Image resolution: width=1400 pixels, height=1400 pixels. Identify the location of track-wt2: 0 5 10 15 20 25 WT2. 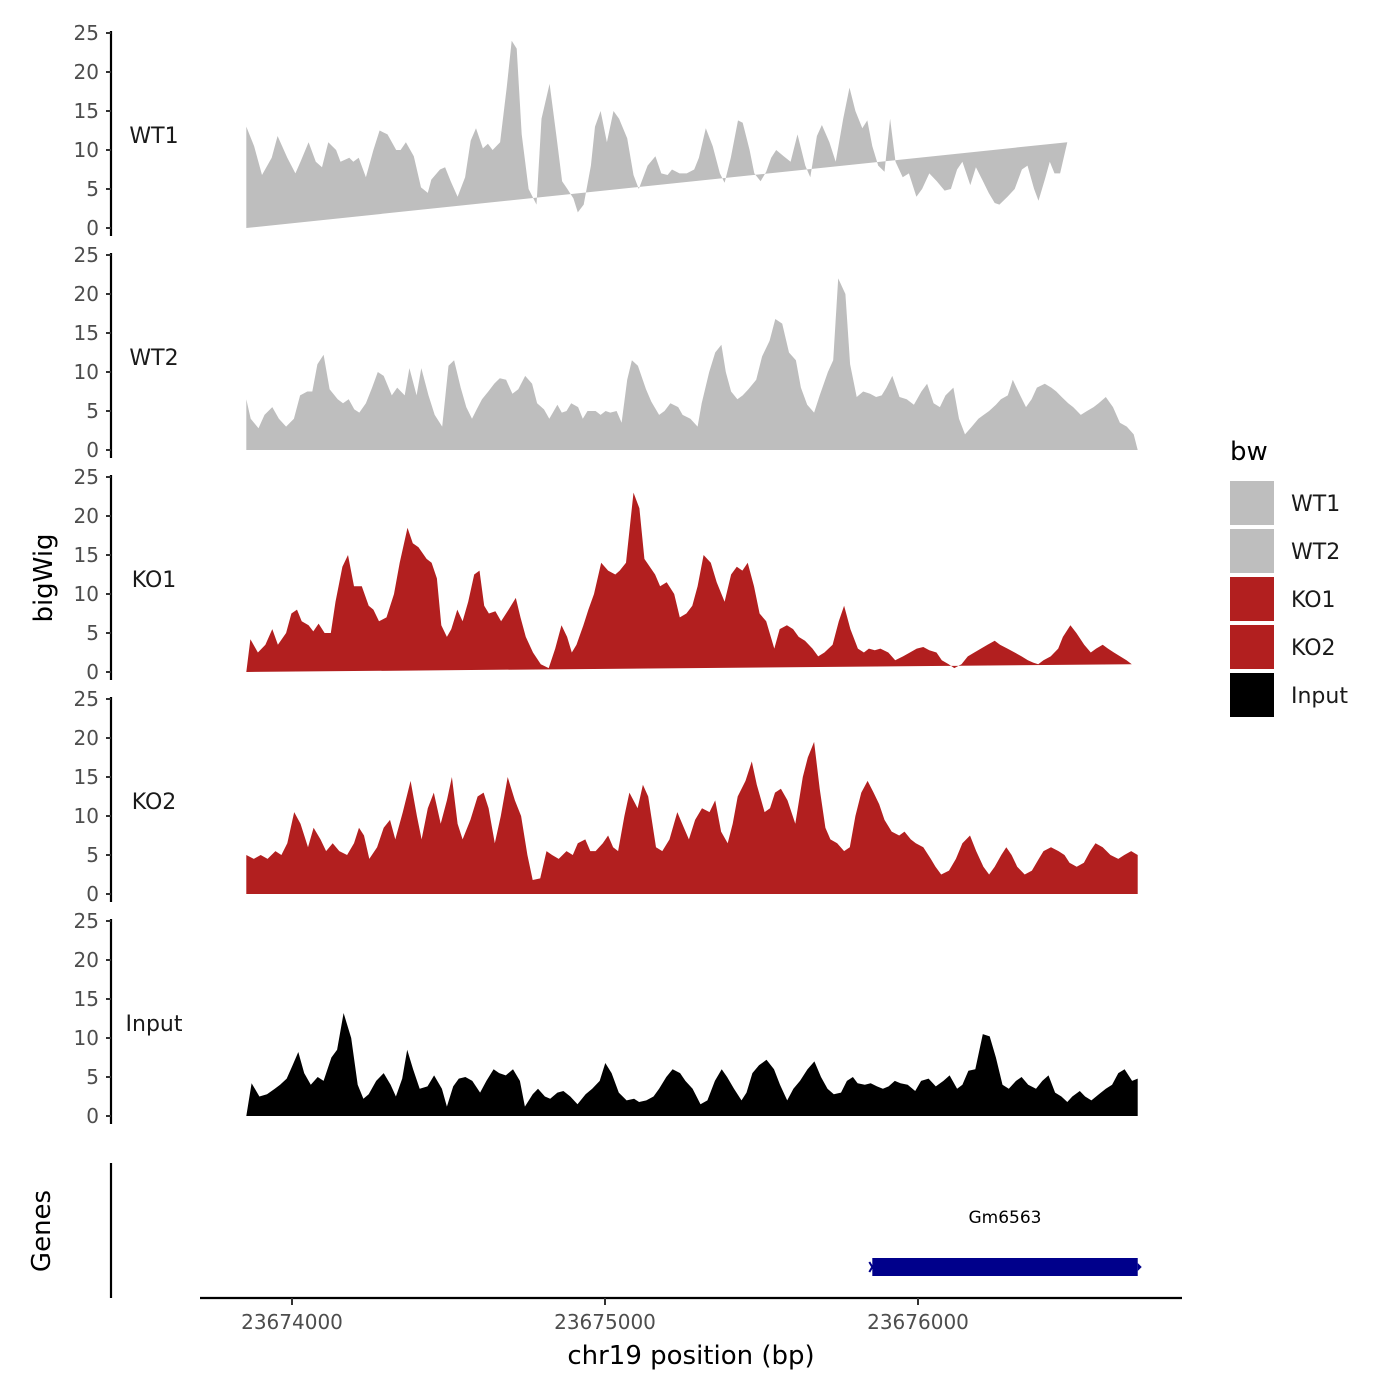
(606, 352).